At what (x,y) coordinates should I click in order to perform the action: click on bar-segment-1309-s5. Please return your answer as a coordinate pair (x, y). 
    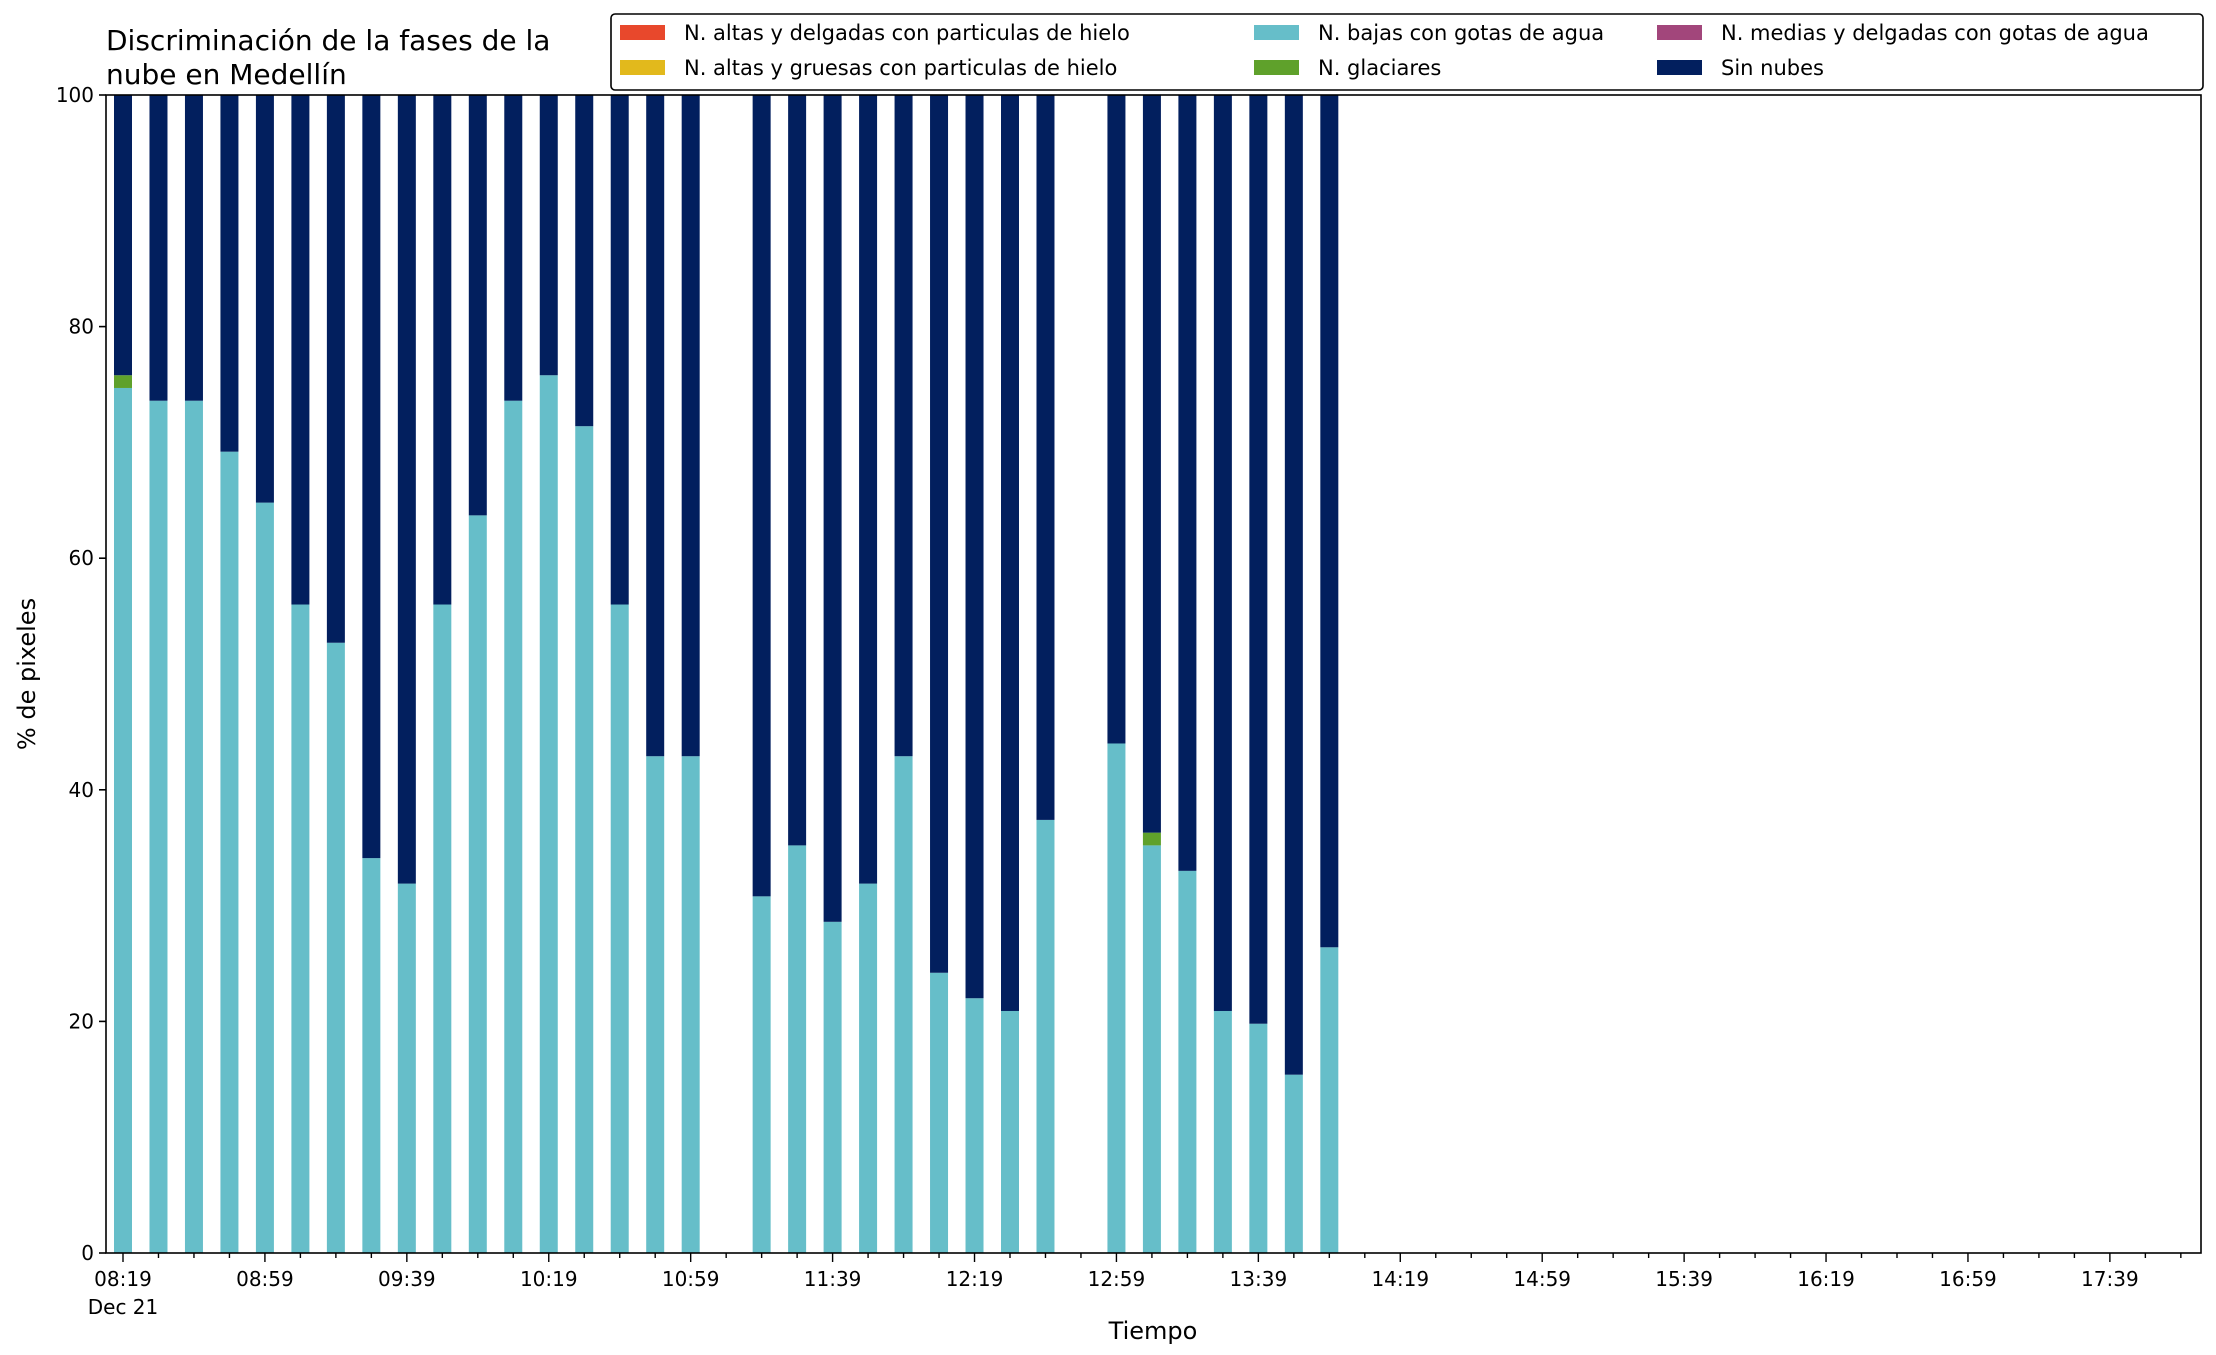
    Looking at the image, I should click on (1151, 464).